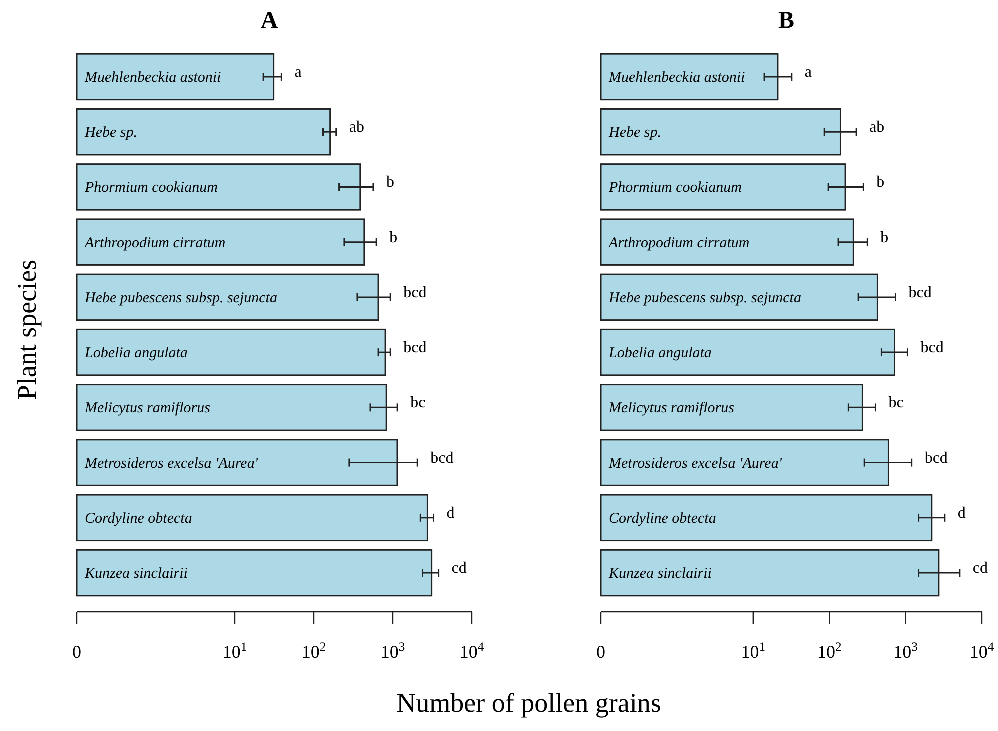 The width and height of the screenshot is (998, 731). Describe the element at coordinates (529, 703) in the screenshot. I see `x-axis-title: Number of pollen grains` at that location.